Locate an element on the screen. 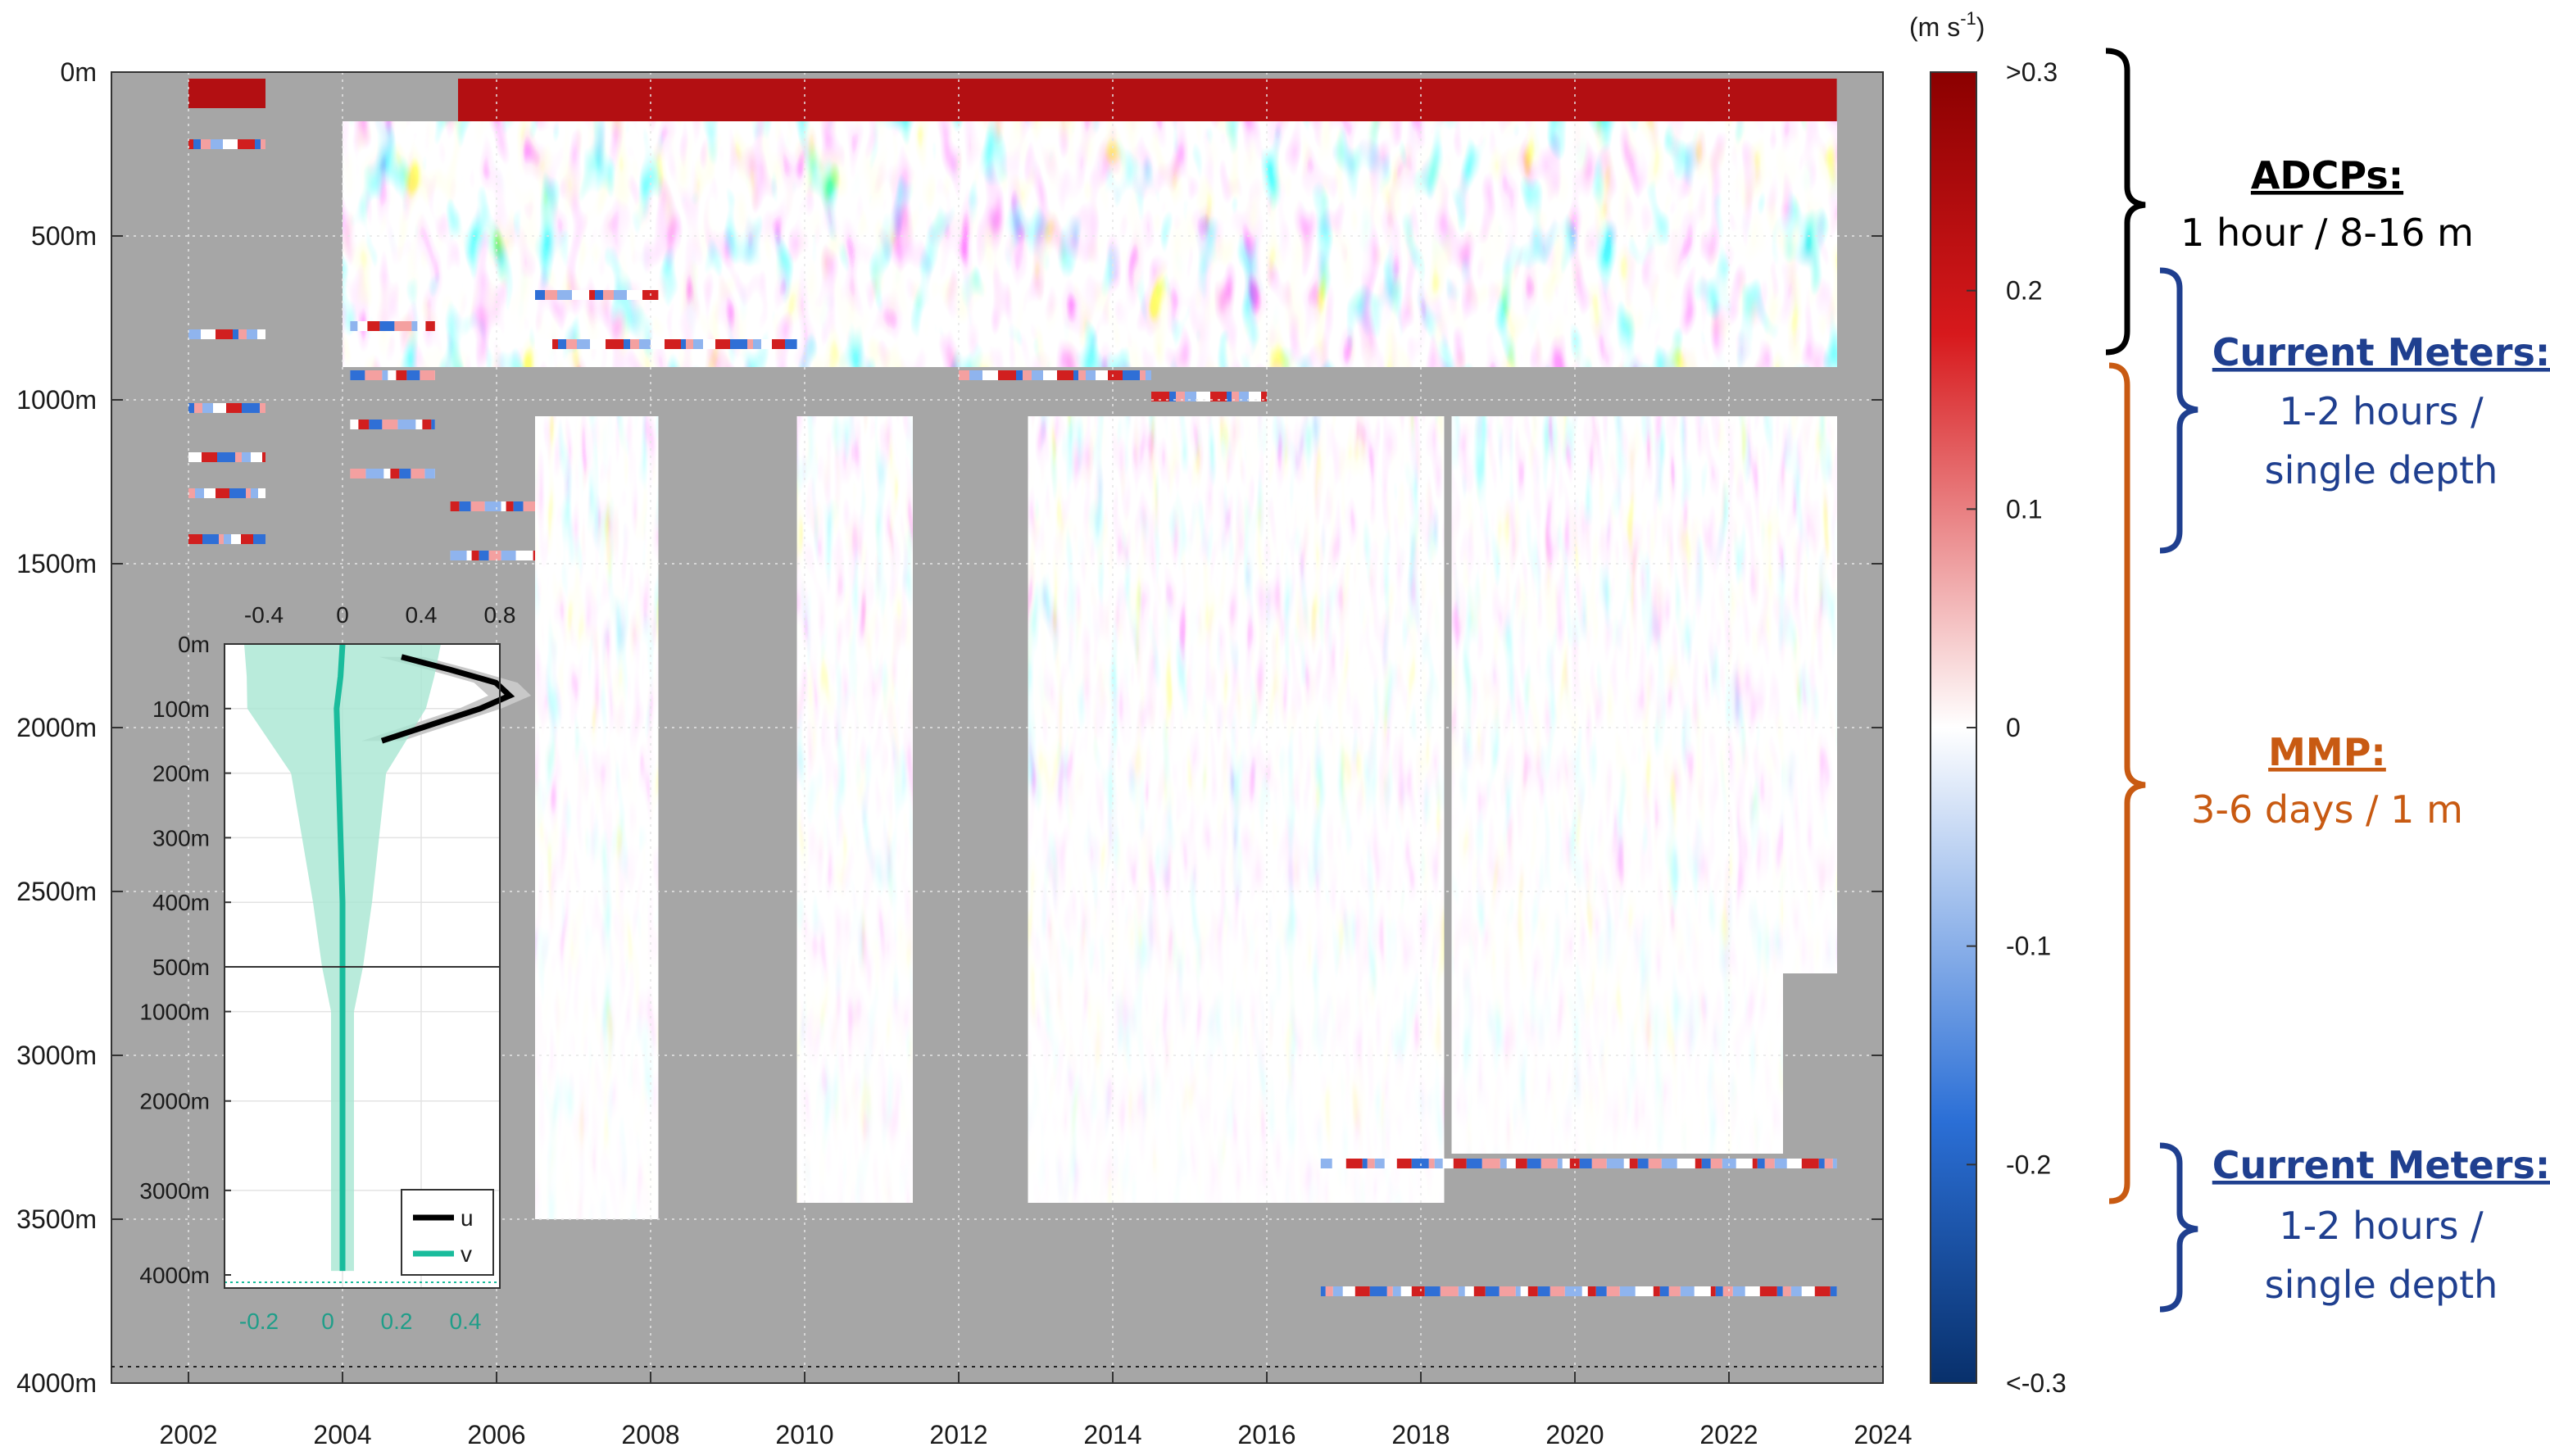  y-tick-label: 2500m is located at coordinates (56, 892).